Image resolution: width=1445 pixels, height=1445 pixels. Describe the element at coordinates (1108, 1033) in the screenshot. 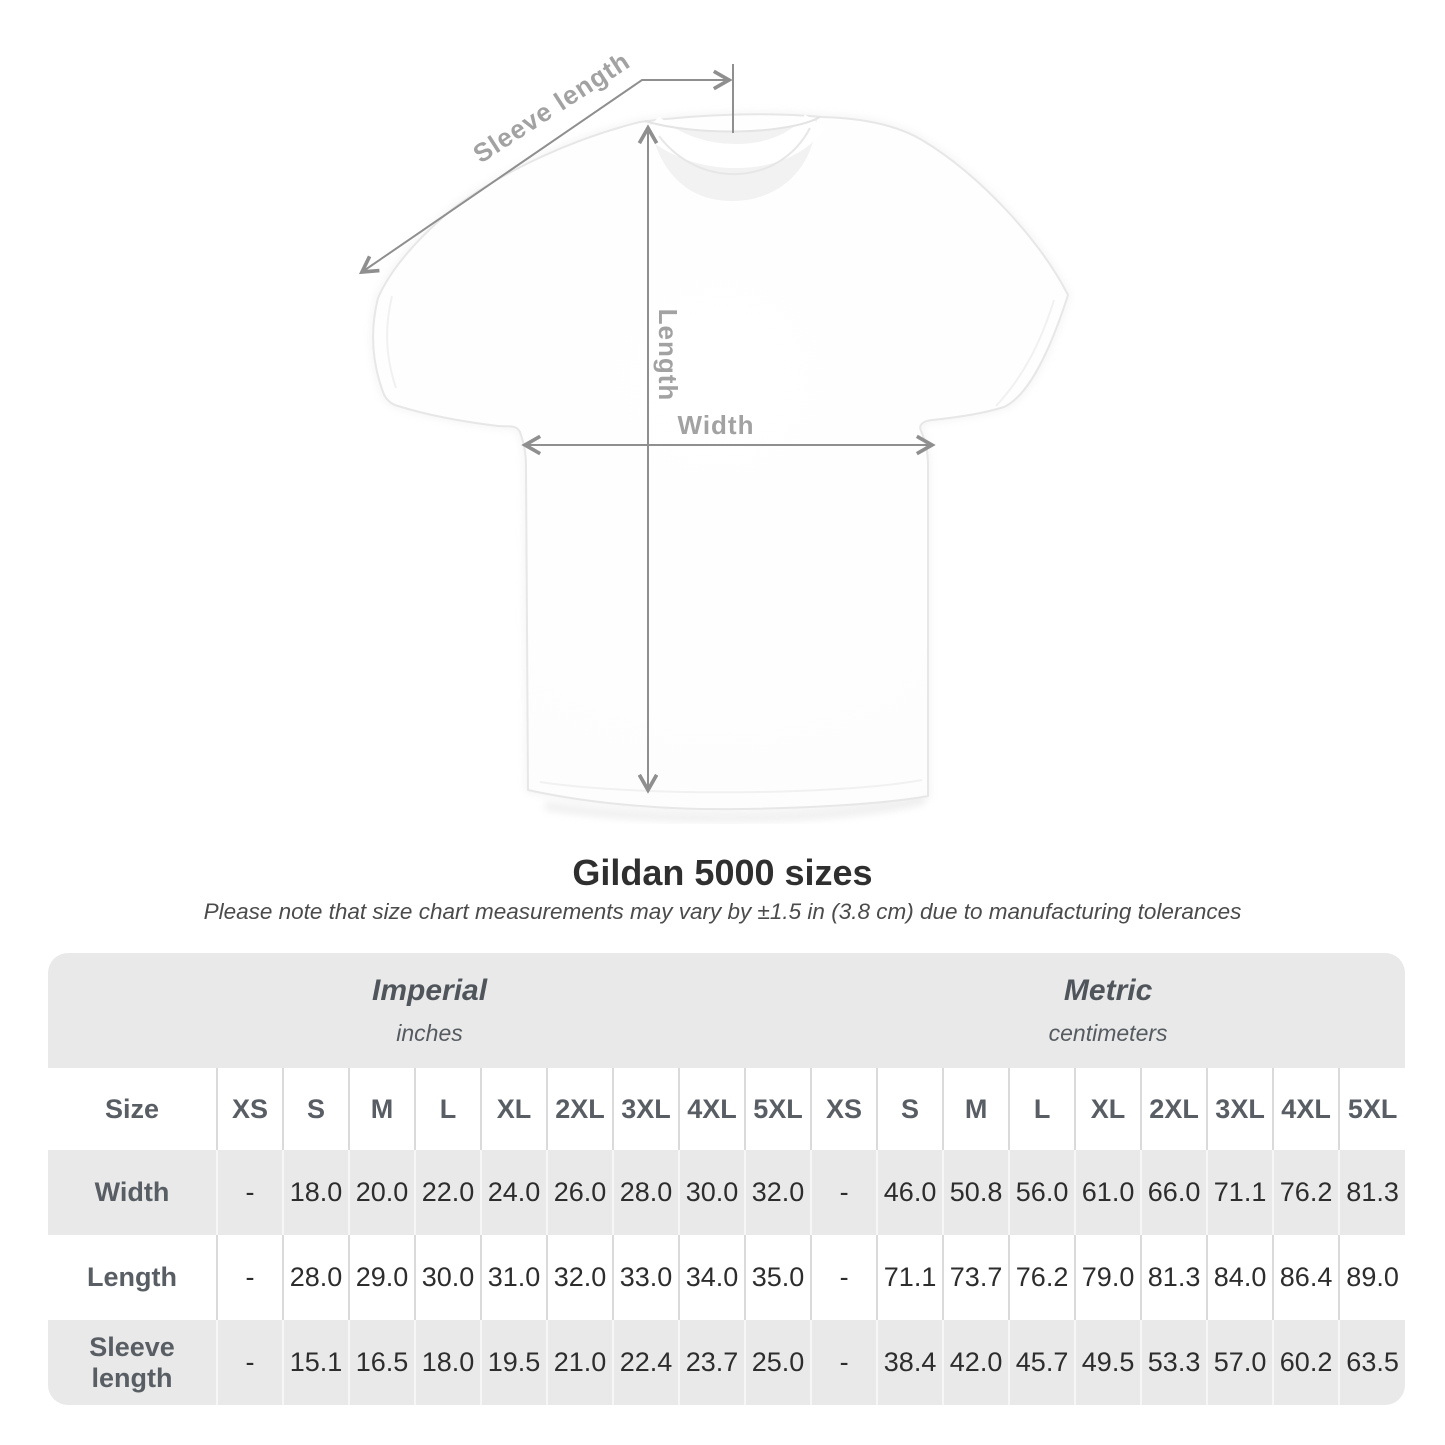

I see `metric-group-unit: centimeters` at that location.